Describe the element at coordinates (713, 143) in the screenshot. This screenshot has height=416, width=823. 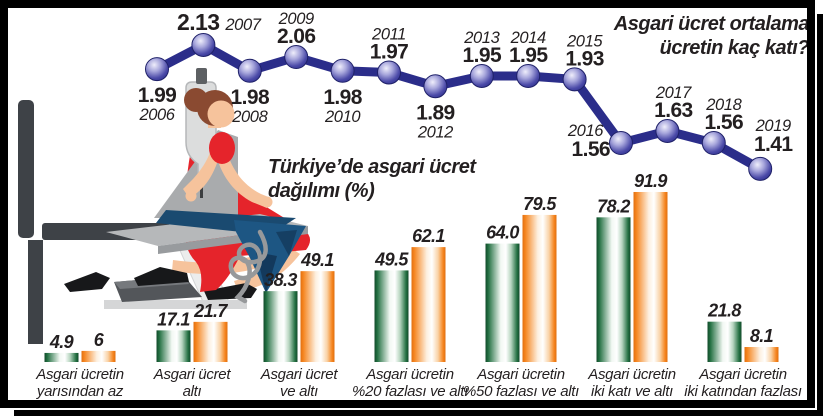
I see `line-node-2018` at that location.